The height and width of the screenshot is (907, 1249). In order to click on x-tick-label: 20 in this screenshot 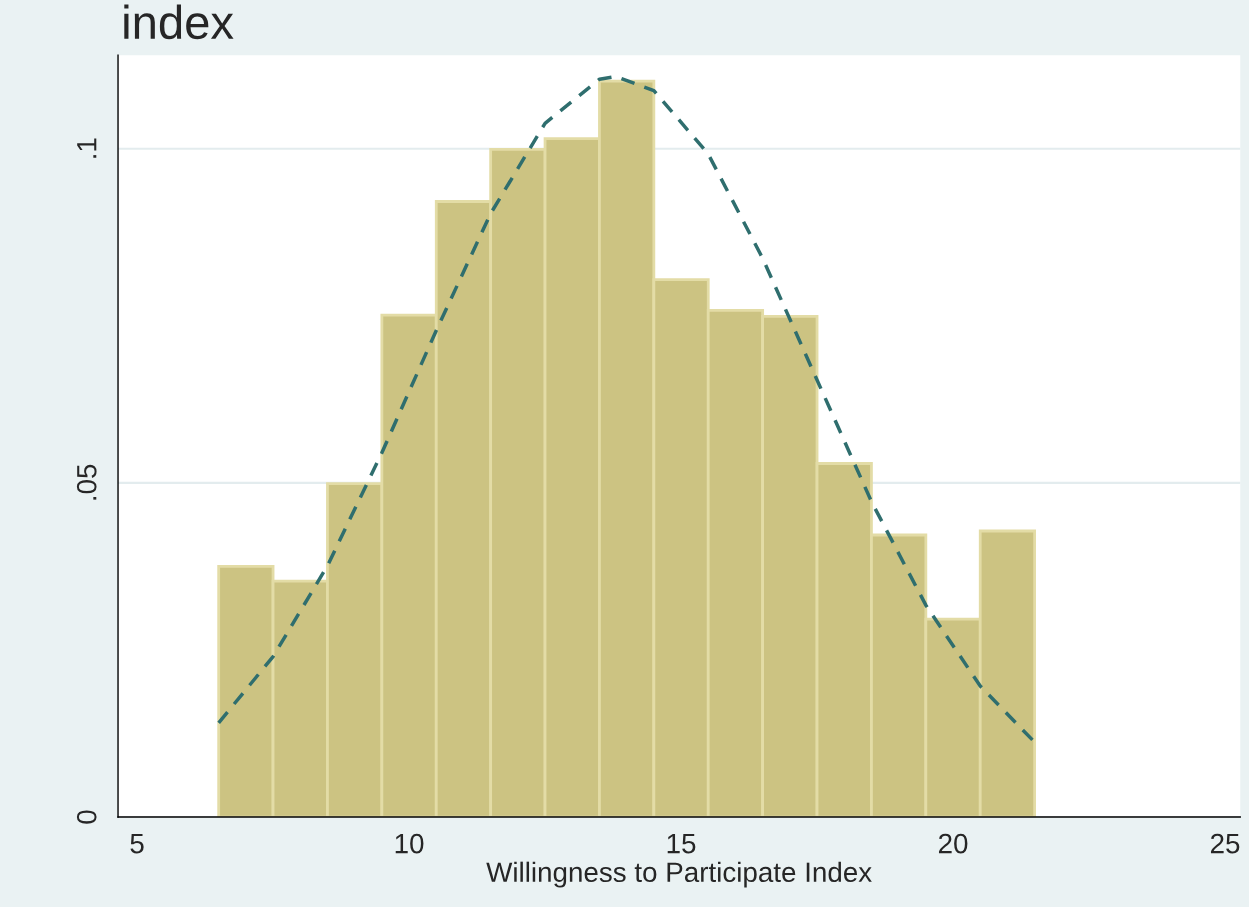, I will do `click(953, 843)`.